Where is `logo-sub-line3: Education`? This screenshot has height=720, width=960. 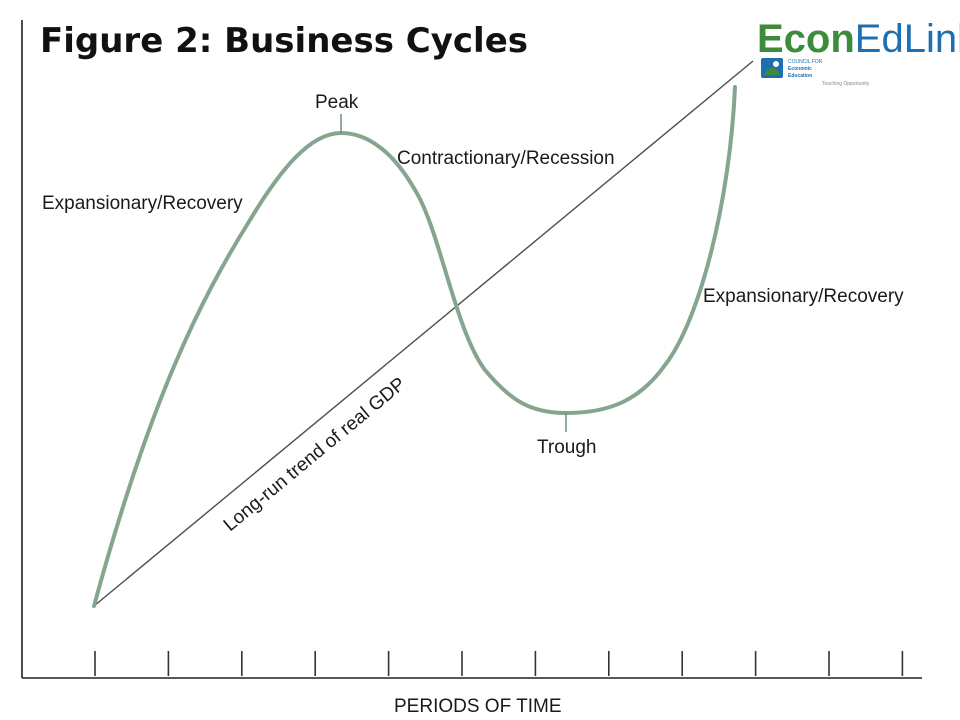
logo-sub-line3: Education is located at coordinates (800, 76).